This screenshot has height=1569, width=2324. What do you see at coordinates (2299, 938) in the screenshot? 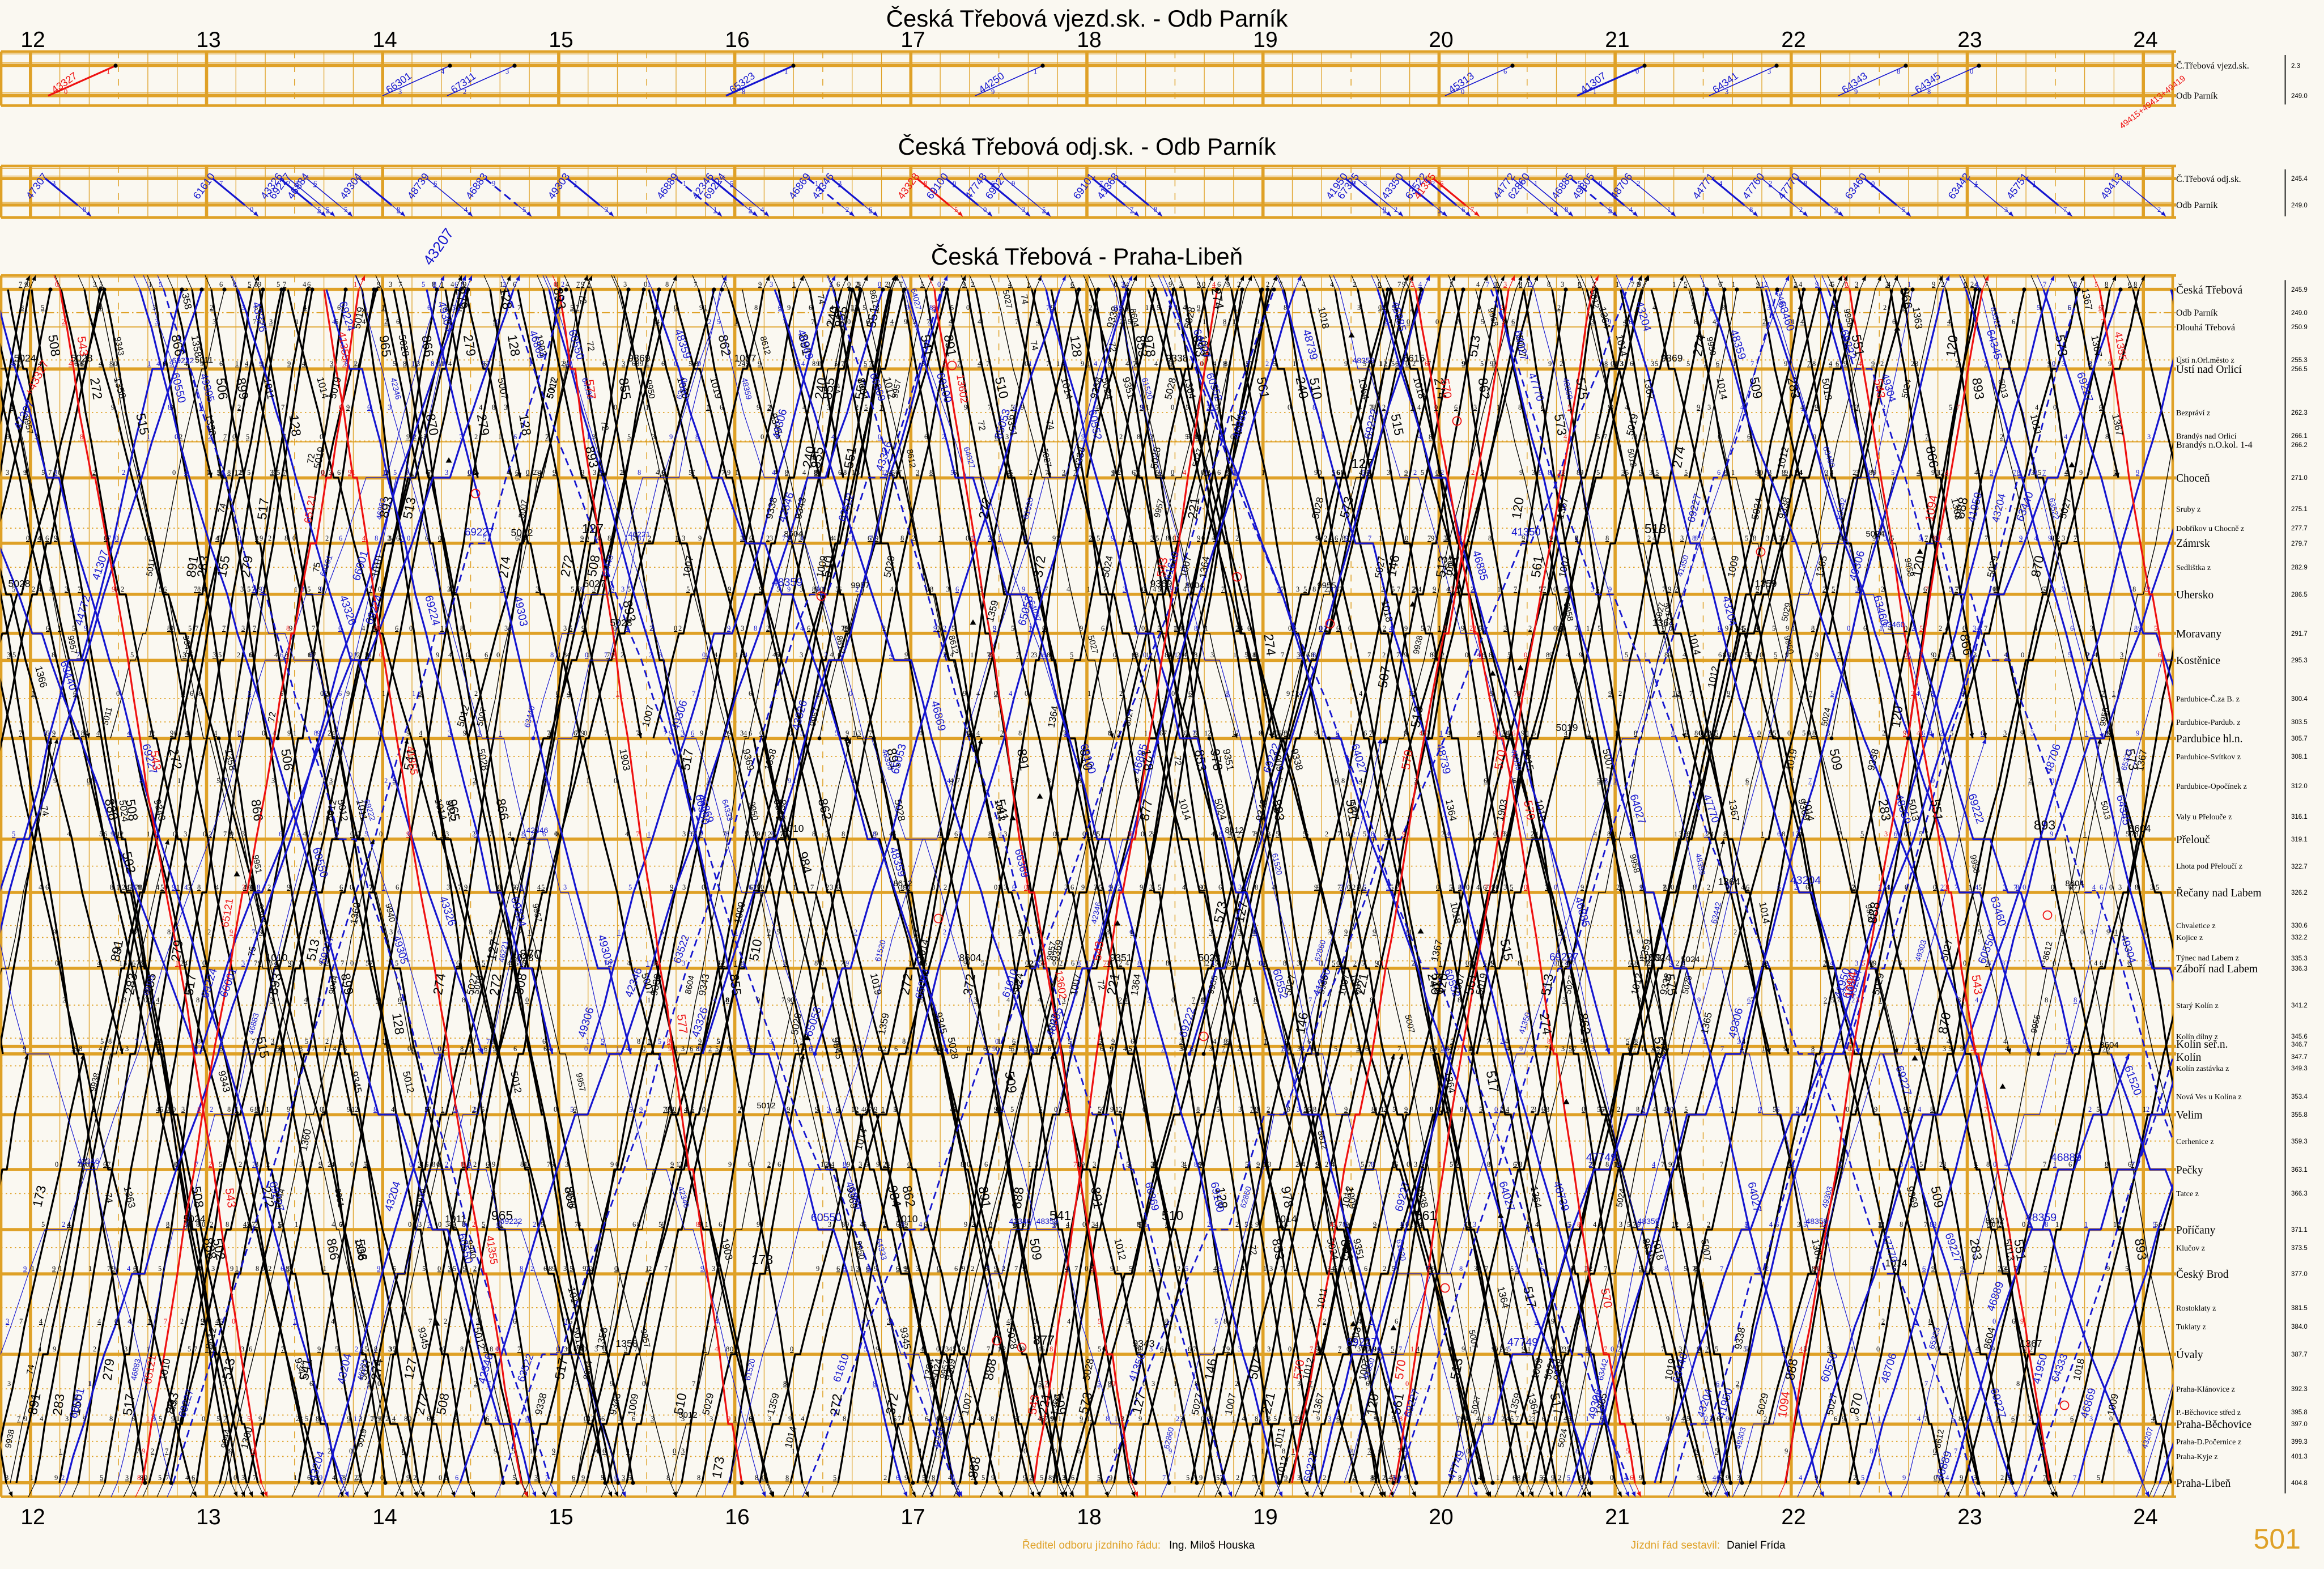
I see `svg-text: 332.2` at bounding box center [2299, 938].